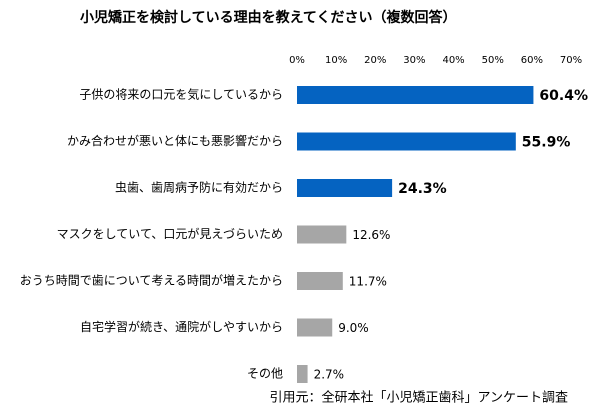  What do you see at coordinates (571, 60) in the screenshot?
I see `x-tick-label: 70%` at bounding box center [571, 60].